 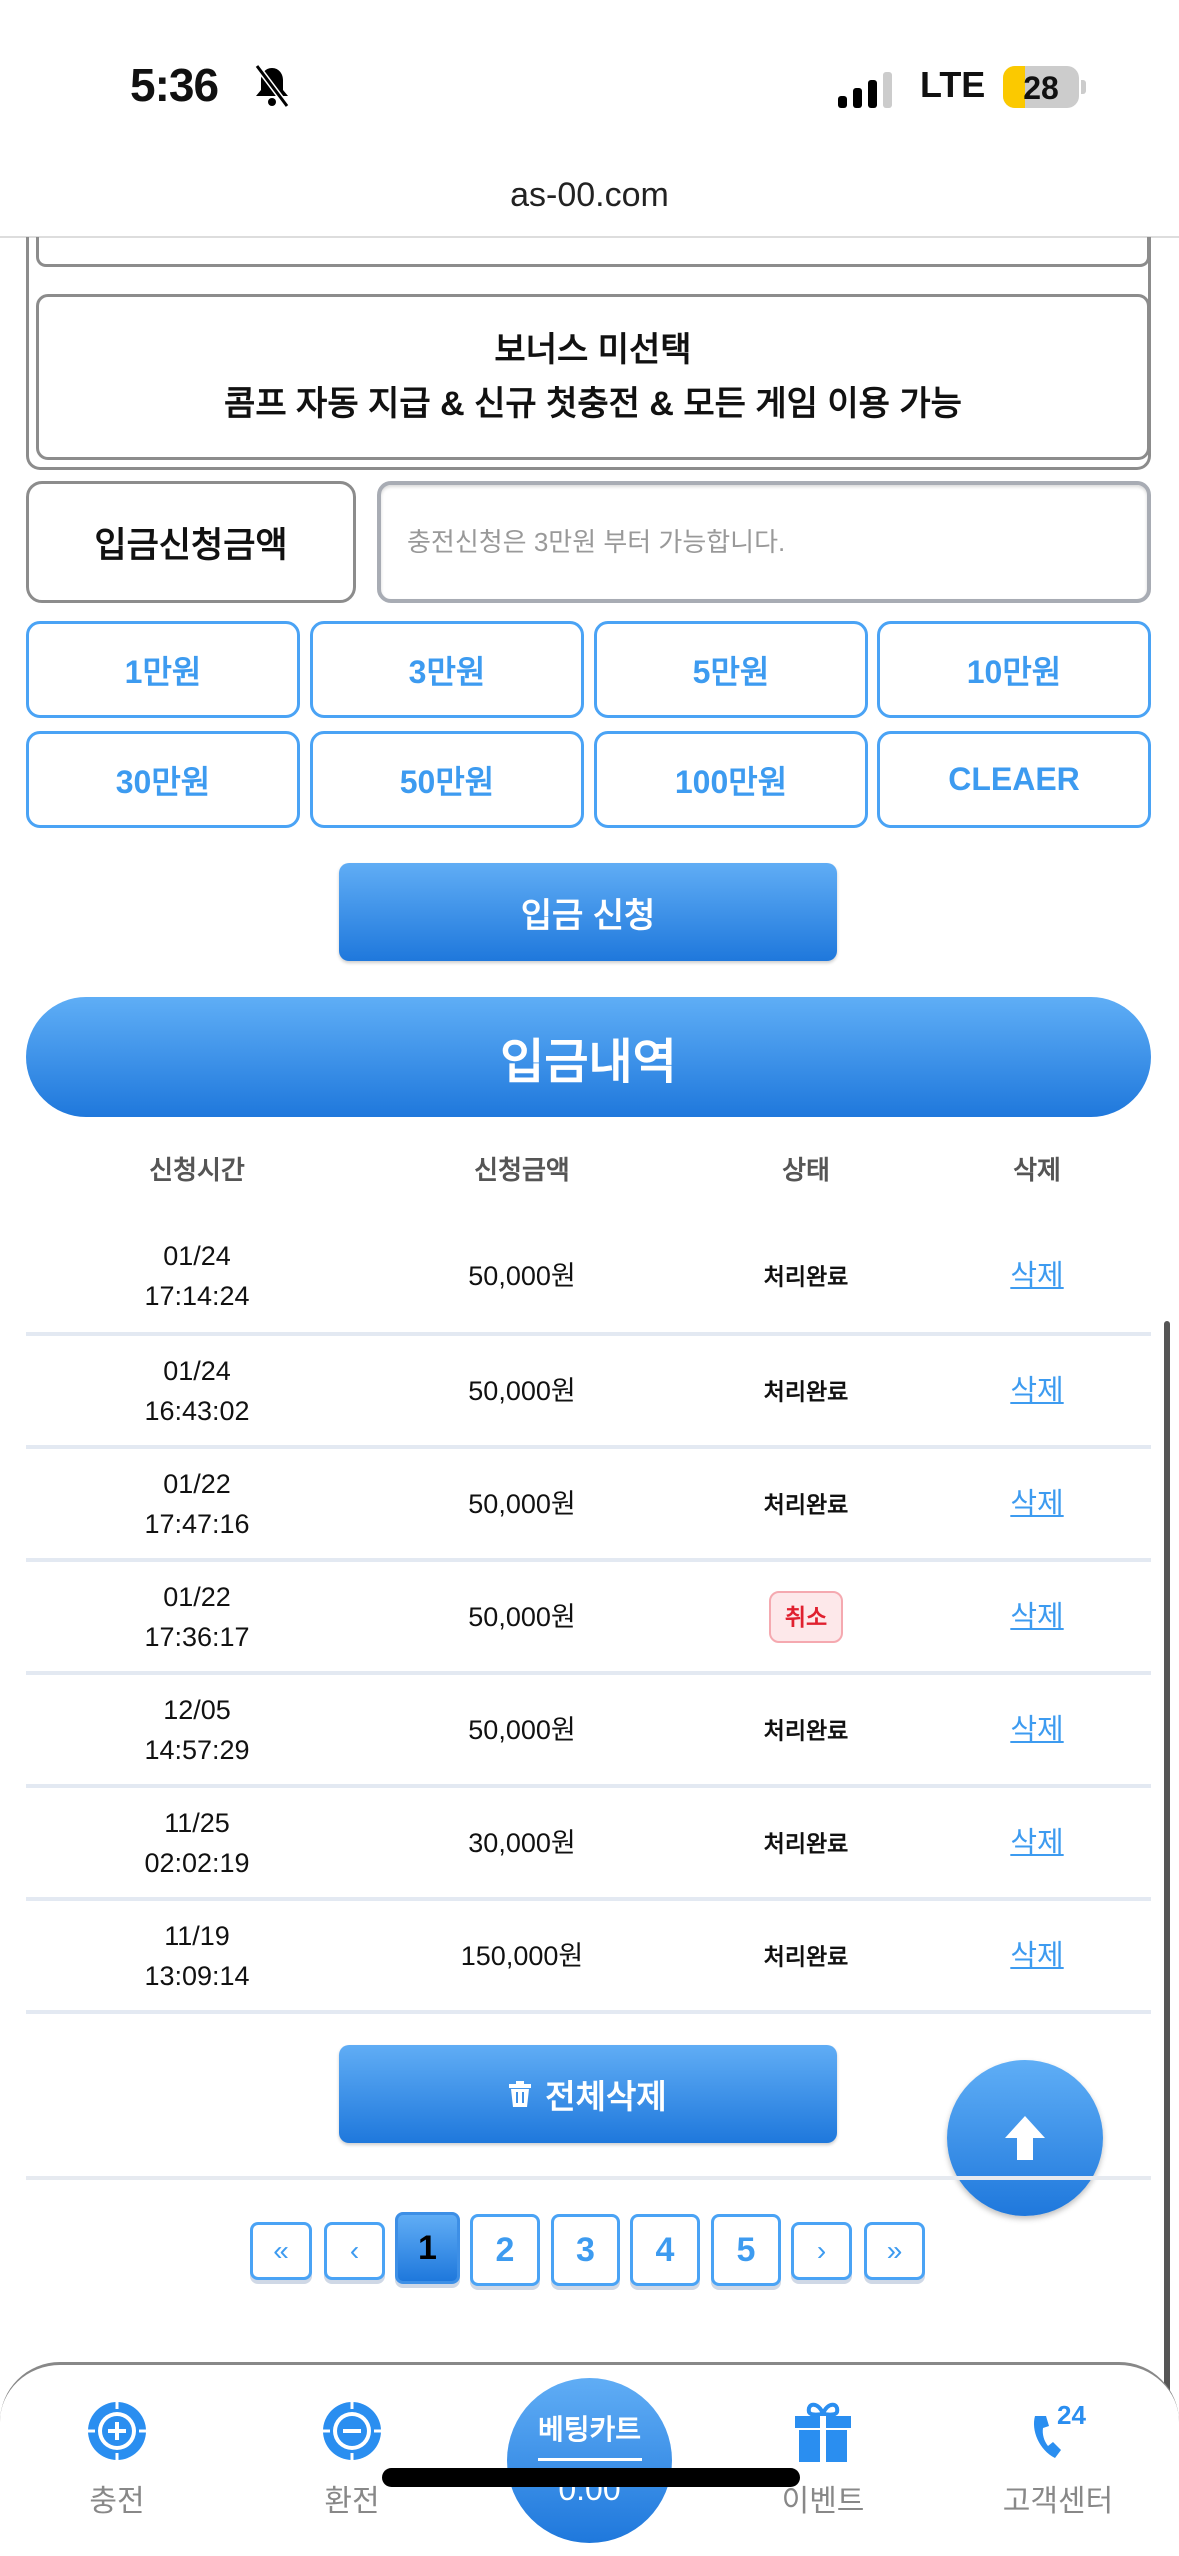 I want to click on bonus-option-none: 보너스 미선택 콤프 자동 지급 & 신규 첫충전 & 모든 게임 이용 가능, so click(x=593, y=377).